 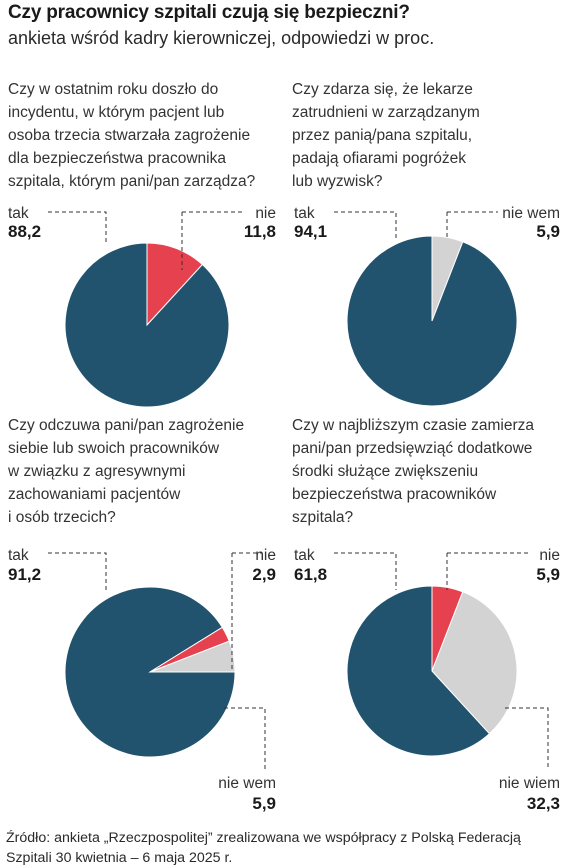 What do you see at coordinates (247, 783) in the screenshot?
I see `pie3-niewem-label: nie wem` at bounding box center [247, 783].